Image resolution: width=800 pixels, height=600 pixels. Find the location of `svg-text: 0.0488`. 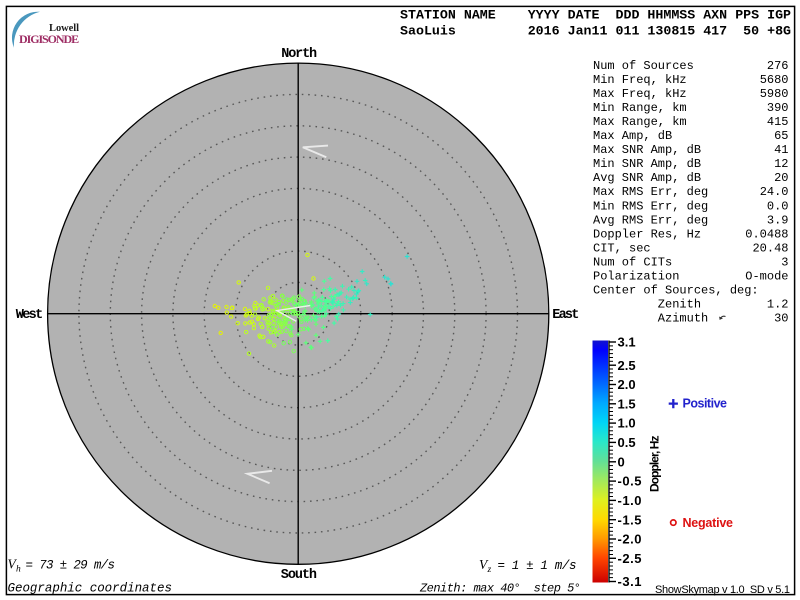

svg-text: 0.0488 is located at coordinates (766, 234).